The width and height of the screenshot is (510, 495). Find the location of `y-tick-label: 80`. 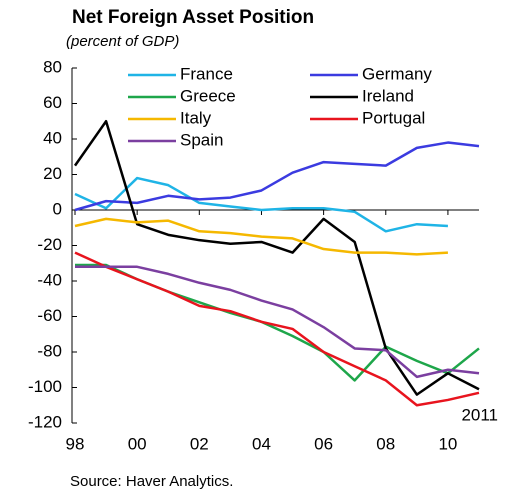

y-tick-label: 80 is located at coordinates (52, 66).